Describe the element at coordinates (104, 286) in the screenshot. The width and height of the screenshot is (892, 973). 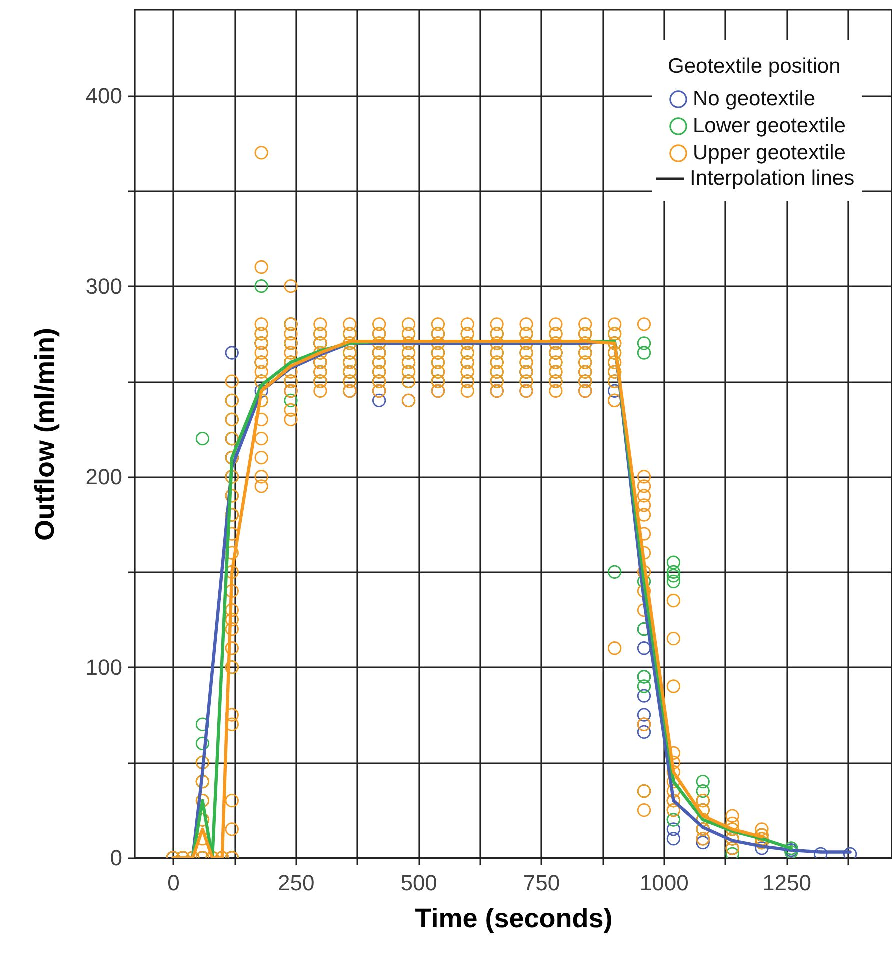
I see `y-tick-label: 300` at that location.